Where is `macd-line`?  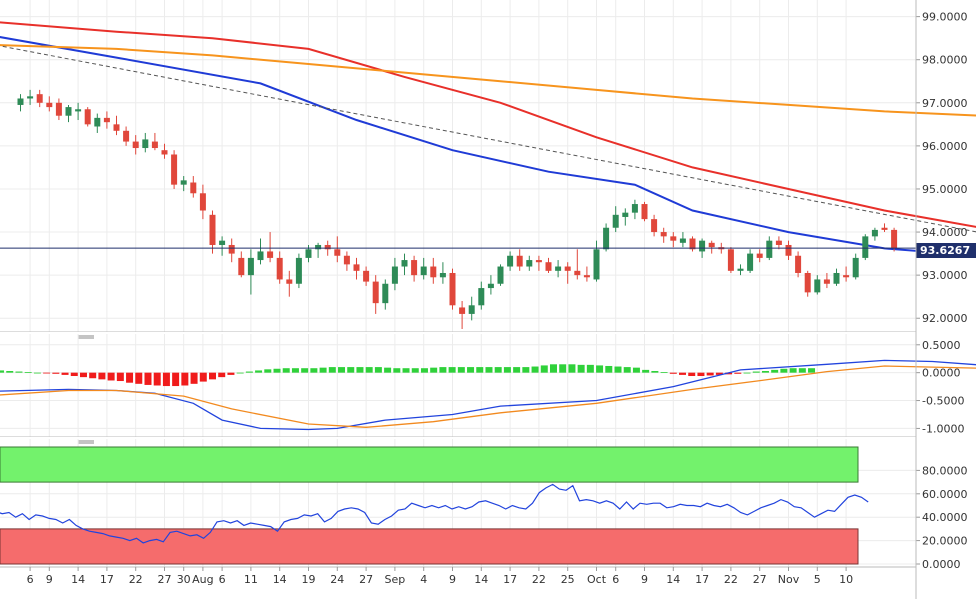 macd-line is located at coordinates (488, 395).